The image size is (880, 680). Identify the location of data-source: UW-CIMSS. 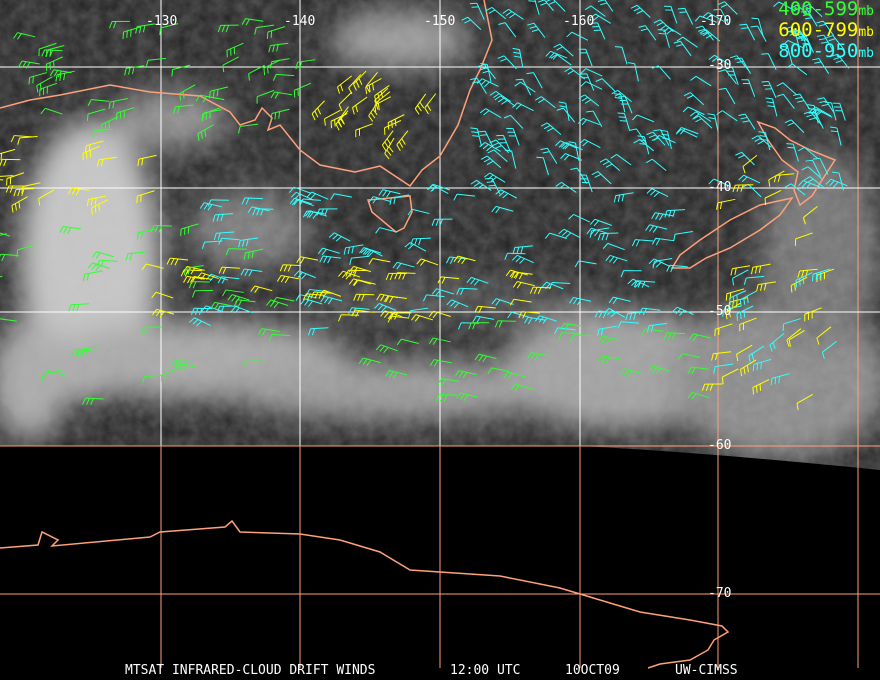
(706, 670).